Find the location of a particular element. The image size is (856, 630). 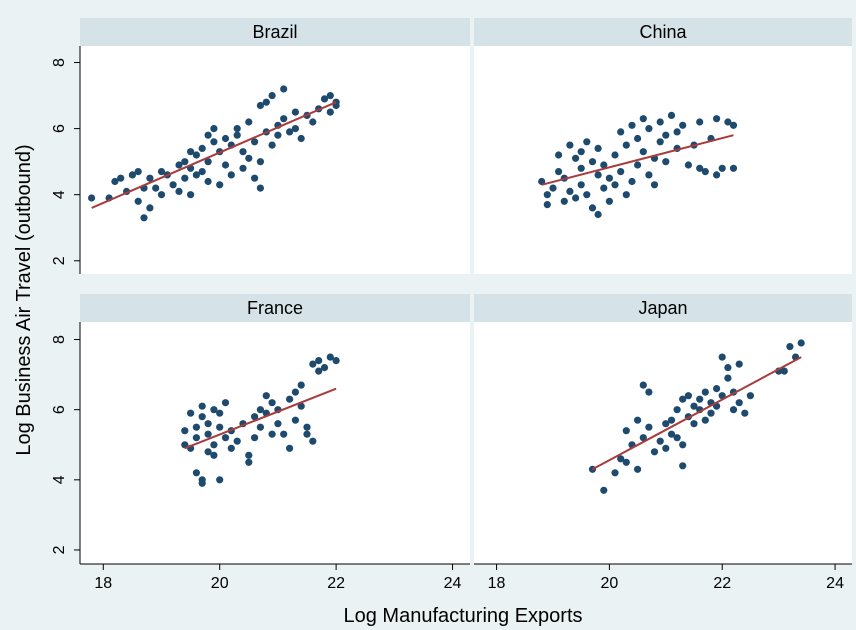

x-tick-label: 24 is located at coordinates (453, 583).